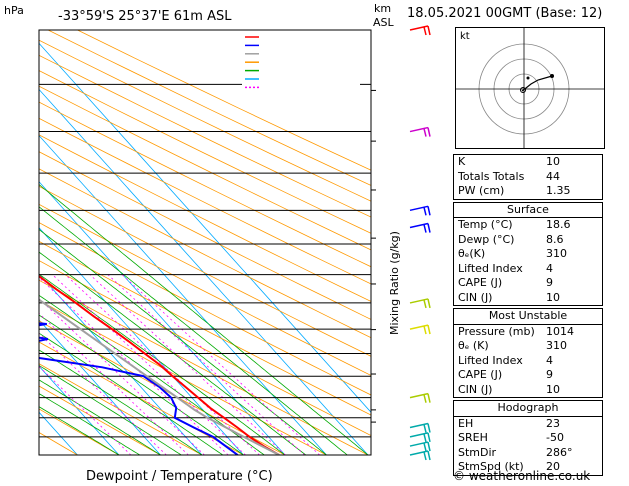 This screenshot has width=629, height=486. I want to click on wind-barbs, so click(420, 243).